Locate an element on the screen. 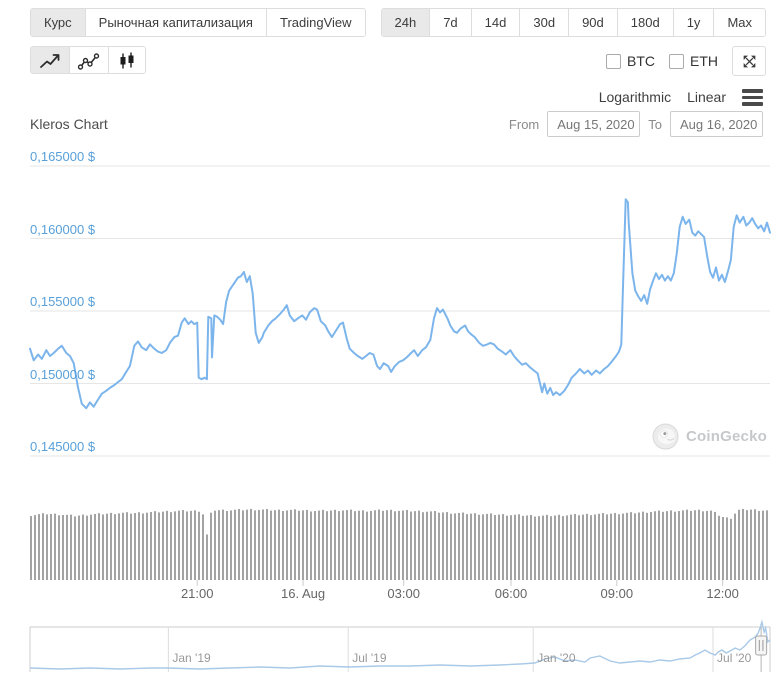 Image resolution: width=777 pixels, height=684 pixels. page-title: Kleros Chart is located at coordinates (69, 124).